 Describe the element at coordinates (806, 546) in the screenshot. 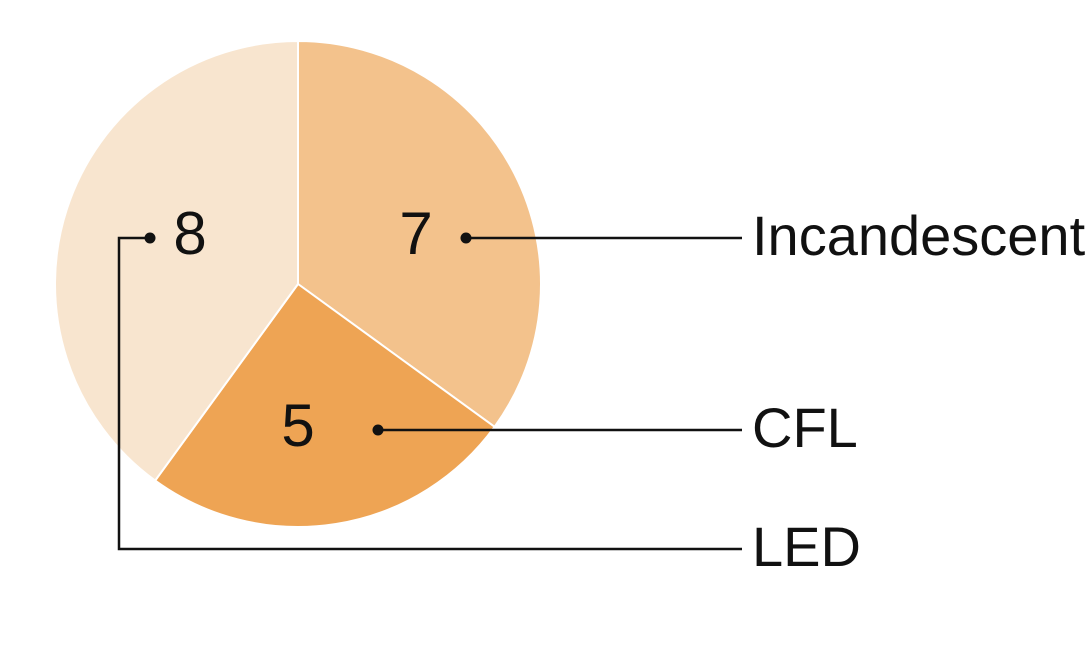

I see `legend-label-led: LED` at that location.